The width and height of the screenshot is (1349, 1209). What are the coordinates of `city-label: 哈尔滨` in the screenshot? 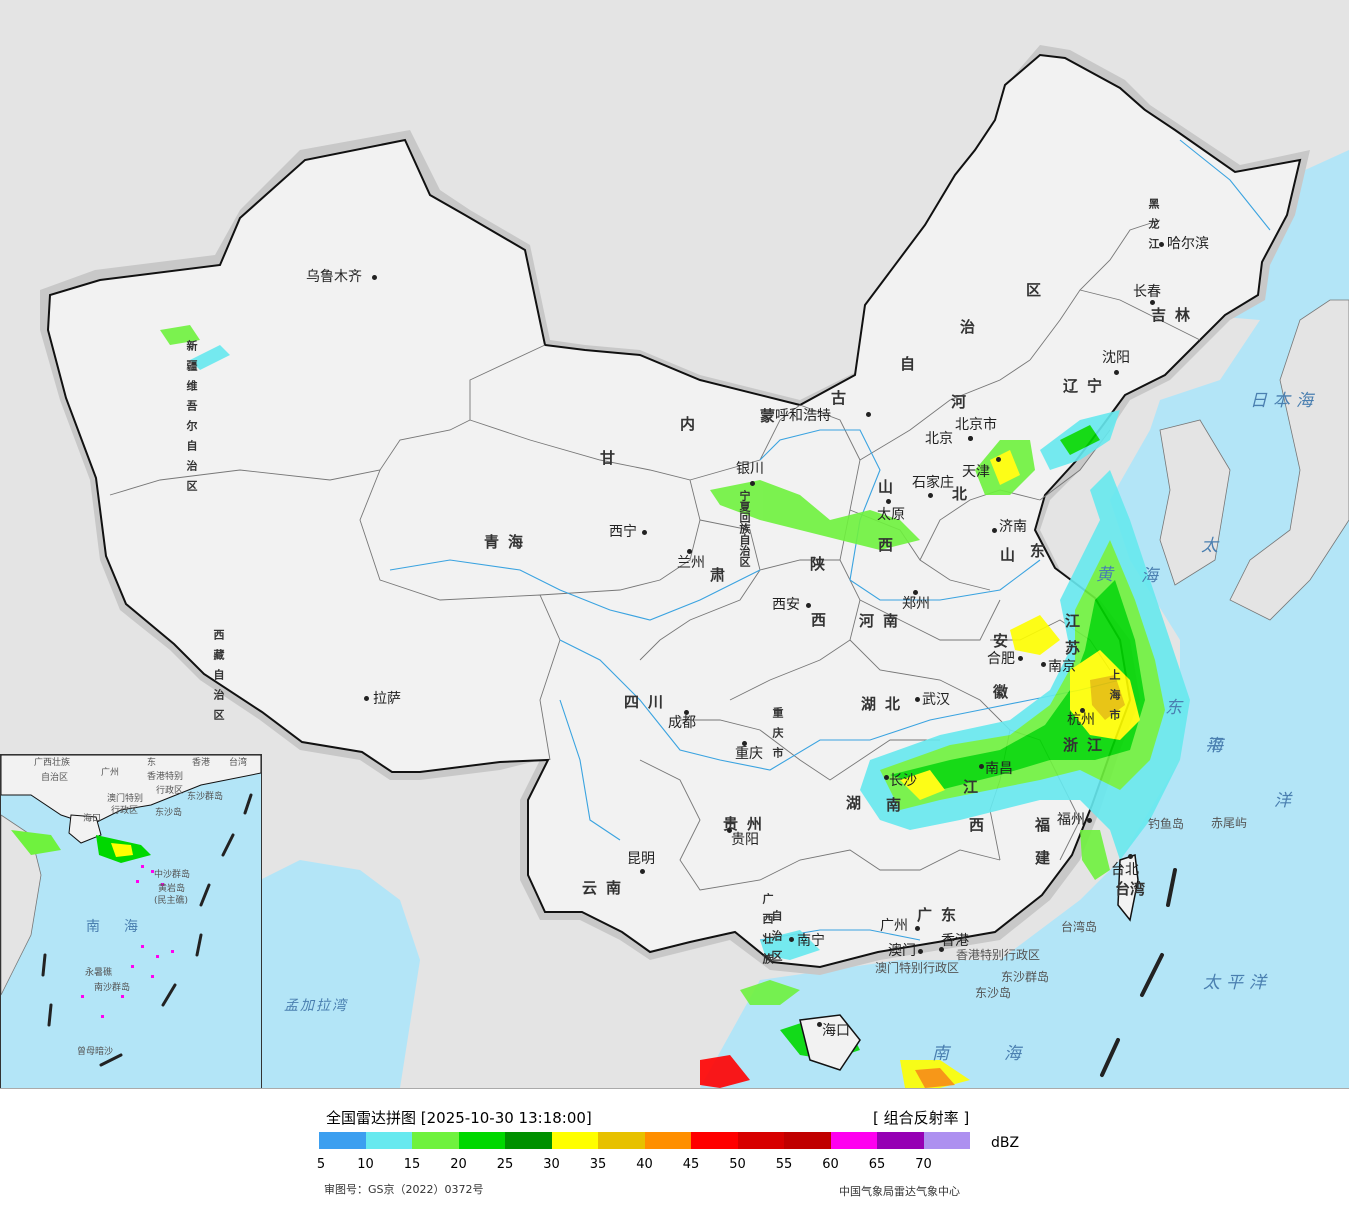 It's located at (1188, 244).